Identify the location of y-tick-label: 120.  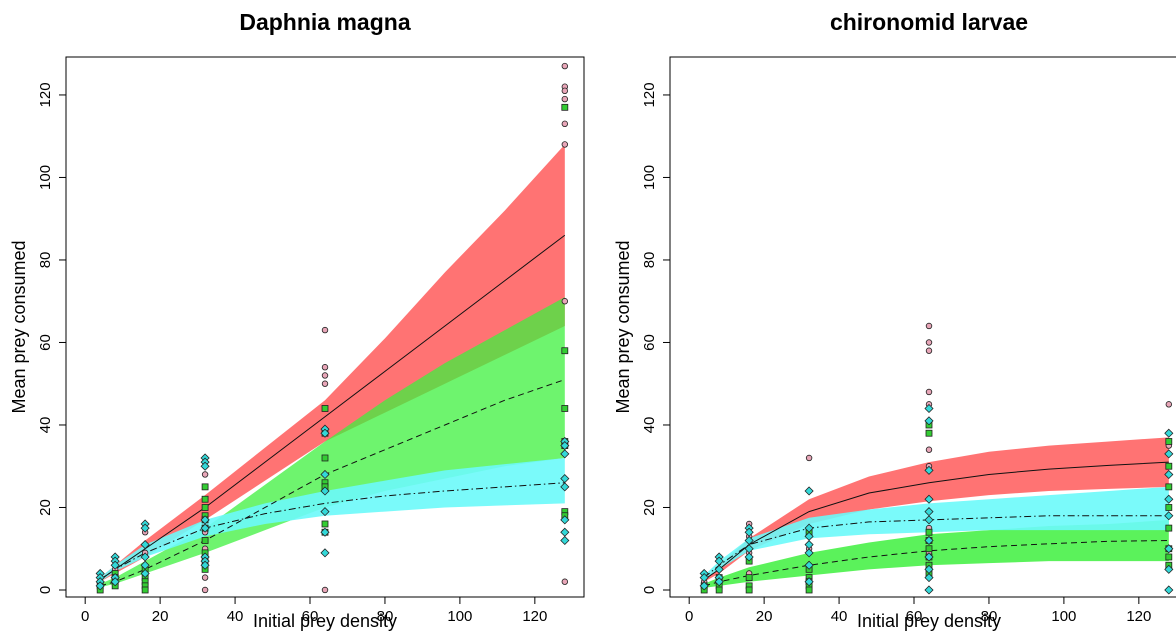
(45, 94).